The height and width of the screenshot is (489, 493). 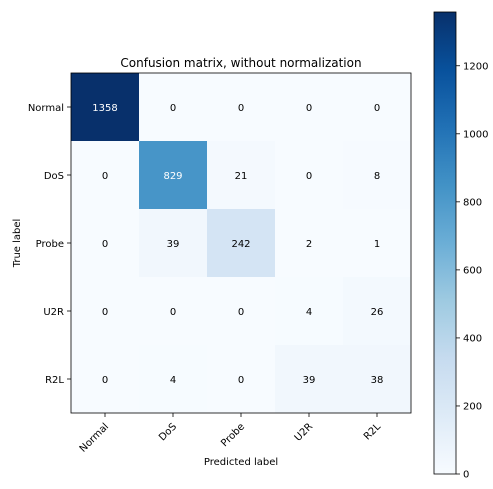 What do you see at coordinates (53, 312) in the screenshot?
I see `y-tick-label: U2R` at bounding box center [53, 312].